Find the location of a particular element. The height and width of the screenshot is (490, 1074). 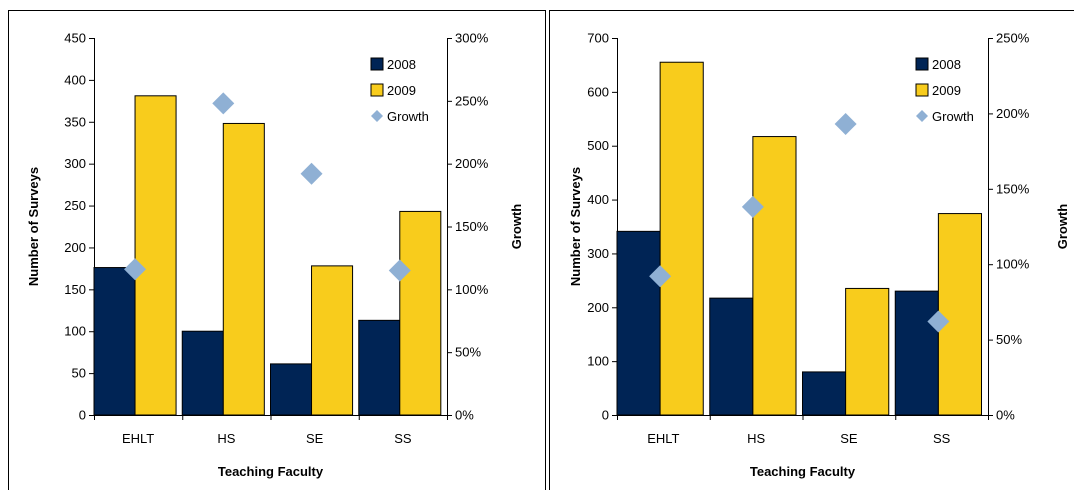

y-tick-label: 600 is located at coordinates (598, 91).